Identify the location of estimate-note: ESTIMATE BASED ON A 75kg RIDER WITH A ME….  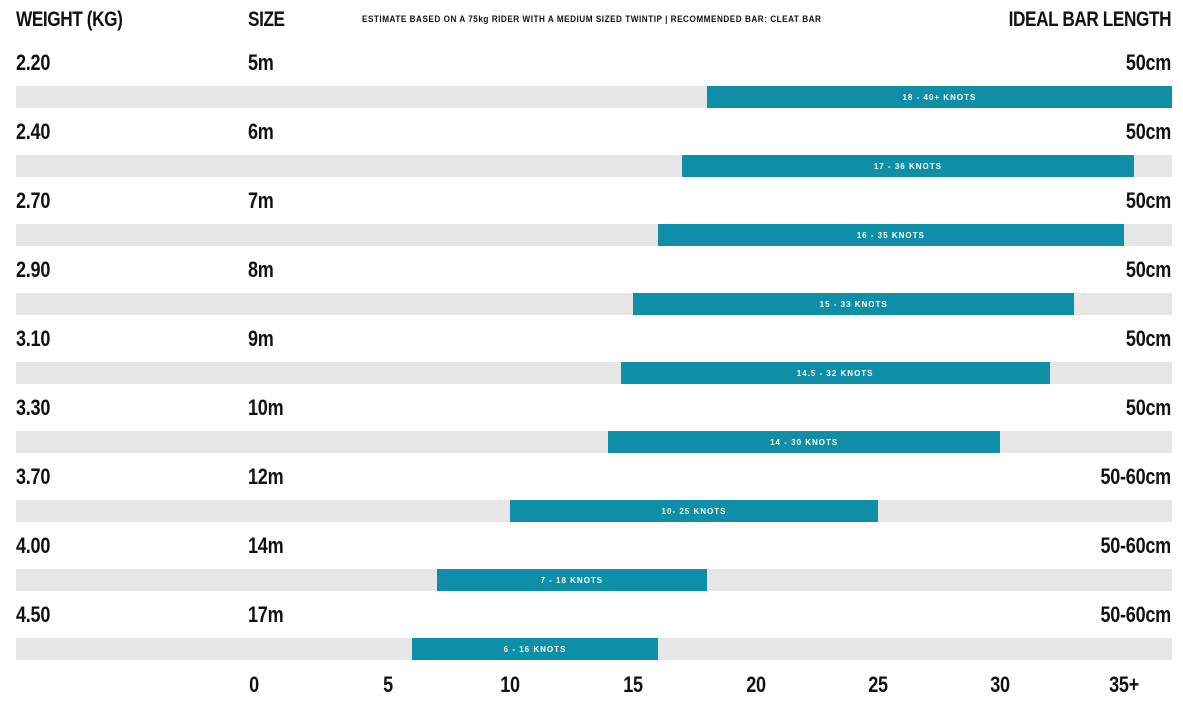
(592, 19).